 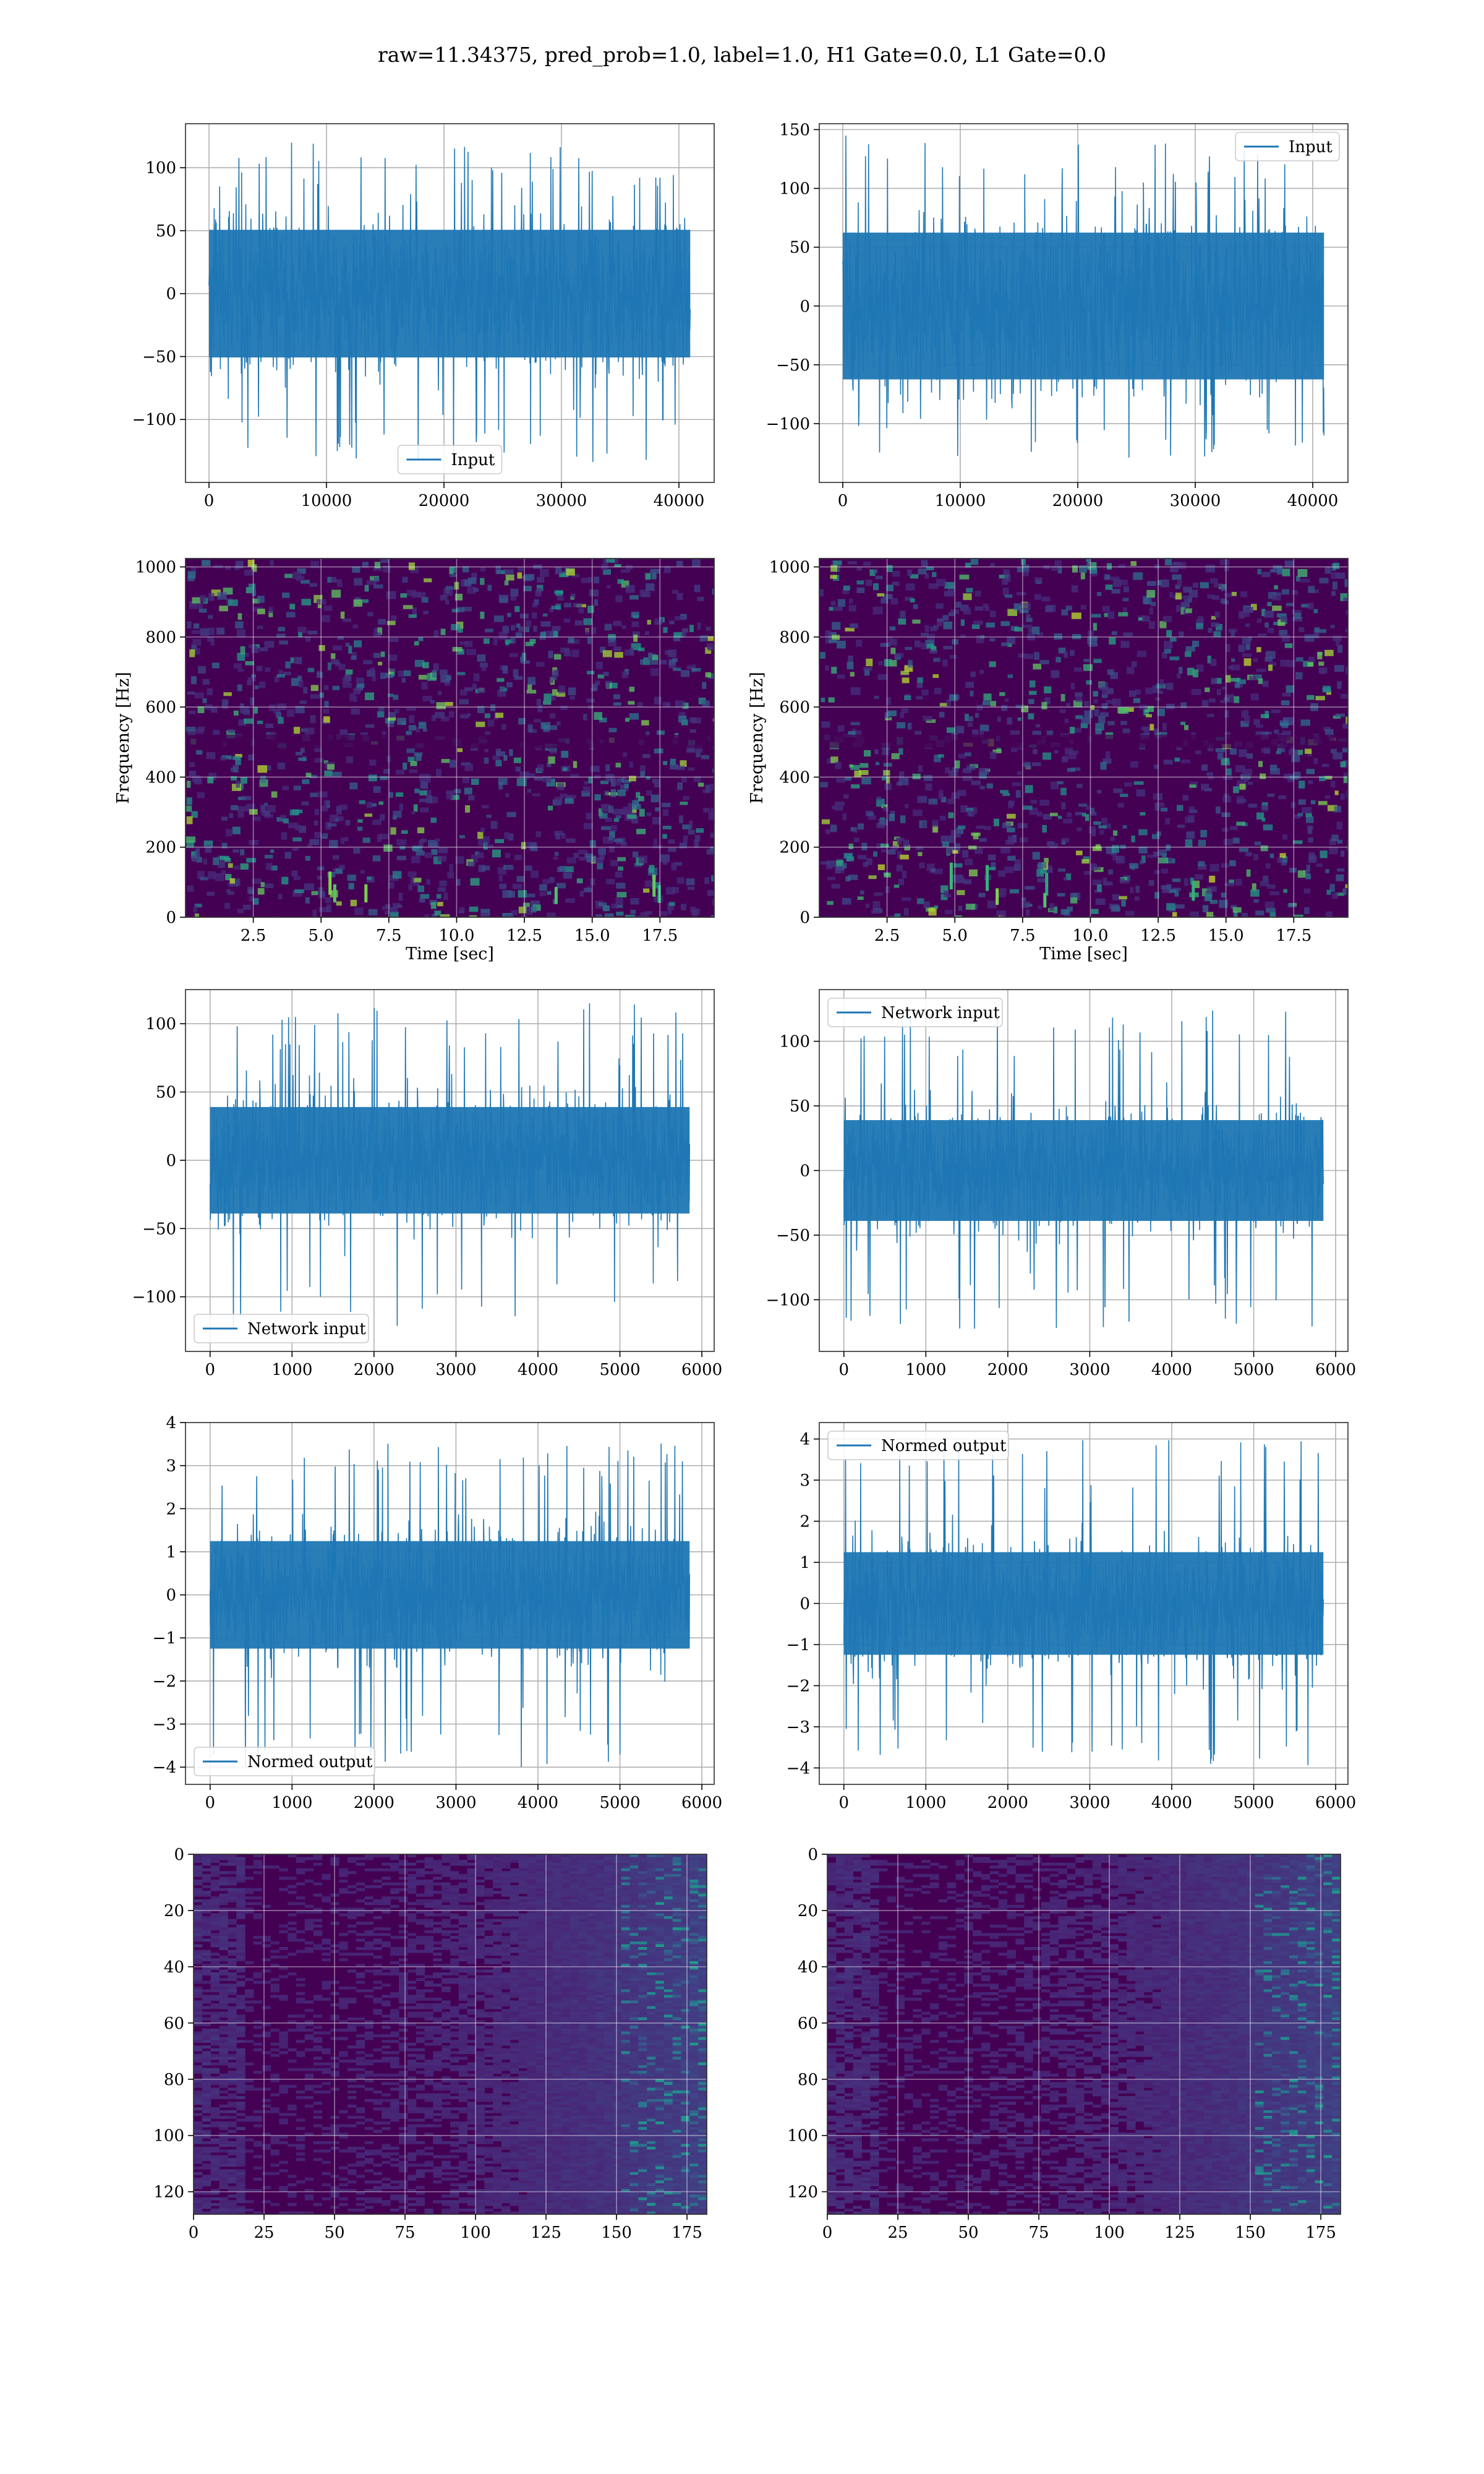 What do you see at coordinates (616, 2233) in the screenshot?
I see `h1-feature-map-xtick-label: 150` at bounding box center [616, 2233].